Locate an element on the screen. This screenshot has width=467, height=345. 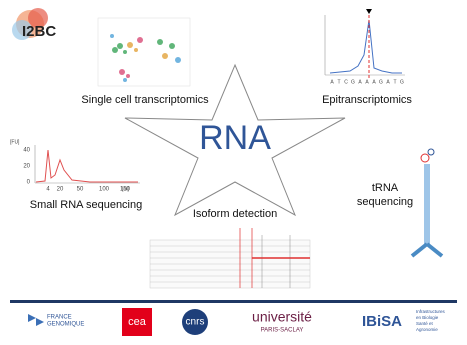
logo-text: IBiSA is located at coordinates (382, 321).